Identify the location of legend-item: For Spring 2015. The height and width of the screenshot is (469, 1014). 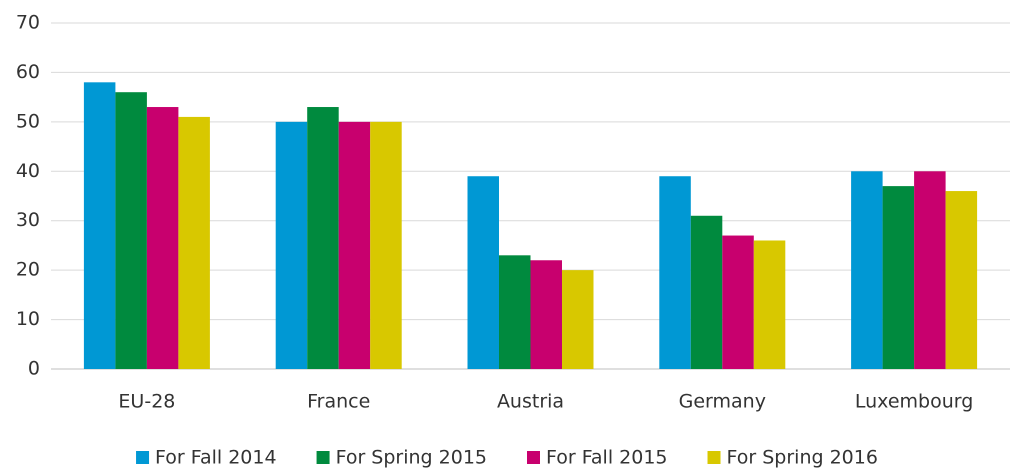
(401, 458).